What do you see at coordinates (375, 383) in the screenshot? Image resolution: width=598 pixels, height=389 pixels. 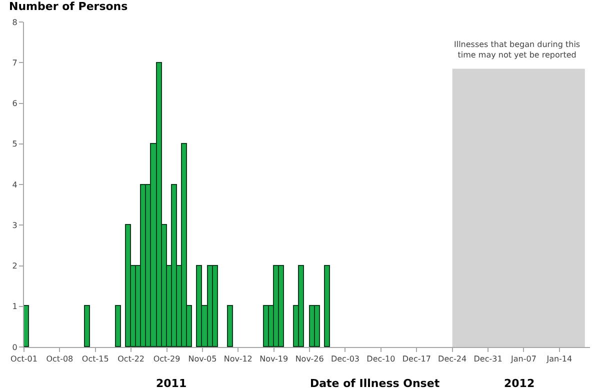 I see `x-axis-title: Date of Illness Onset` at bounding box center [375, 383].